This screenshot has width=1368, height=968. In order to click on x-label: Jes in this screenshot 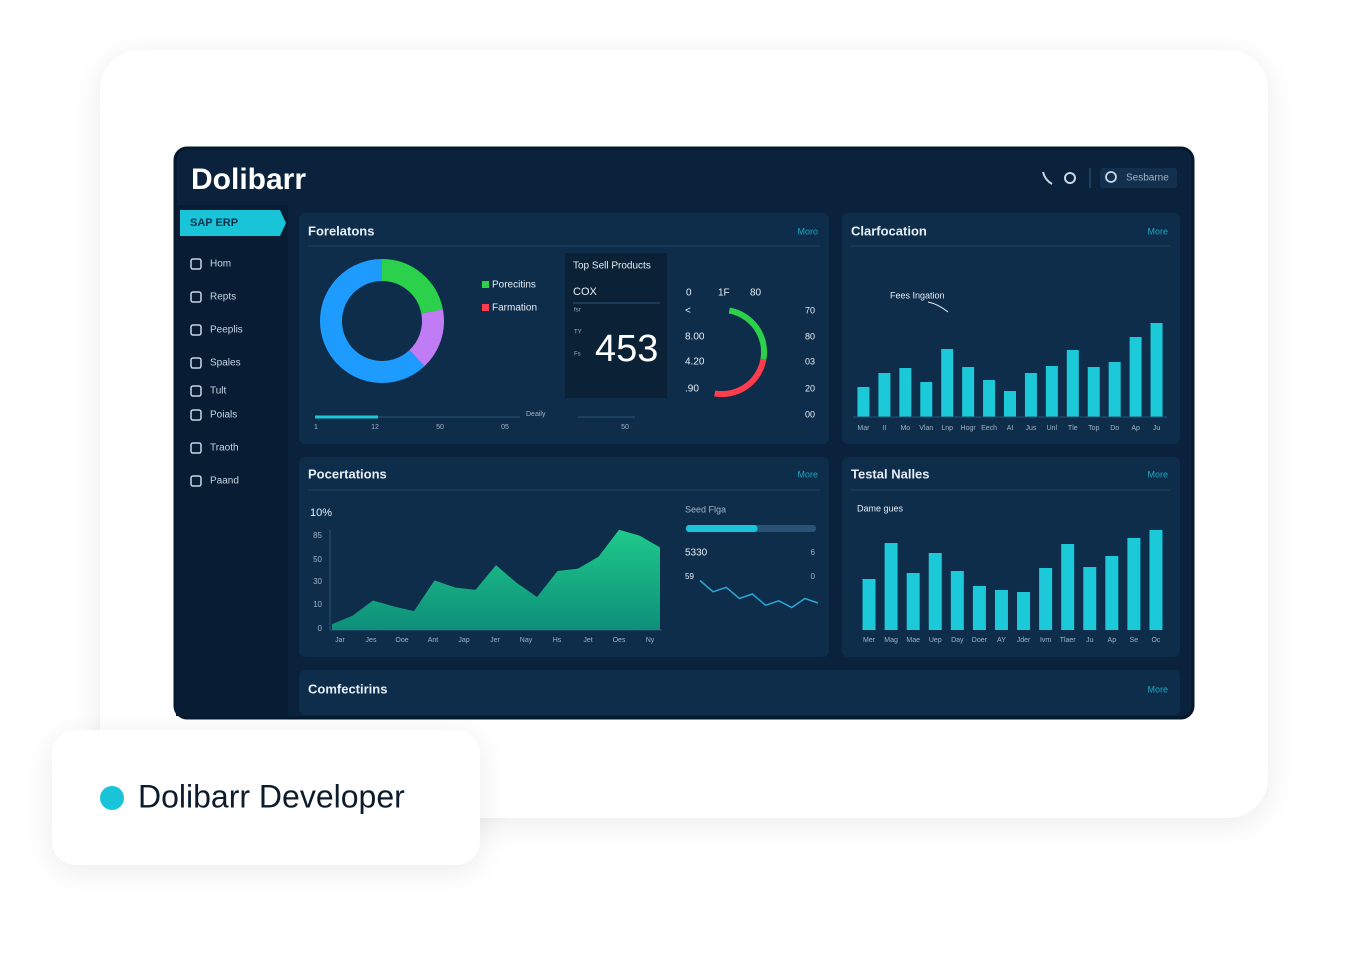, I will do `click(371, 640)`.